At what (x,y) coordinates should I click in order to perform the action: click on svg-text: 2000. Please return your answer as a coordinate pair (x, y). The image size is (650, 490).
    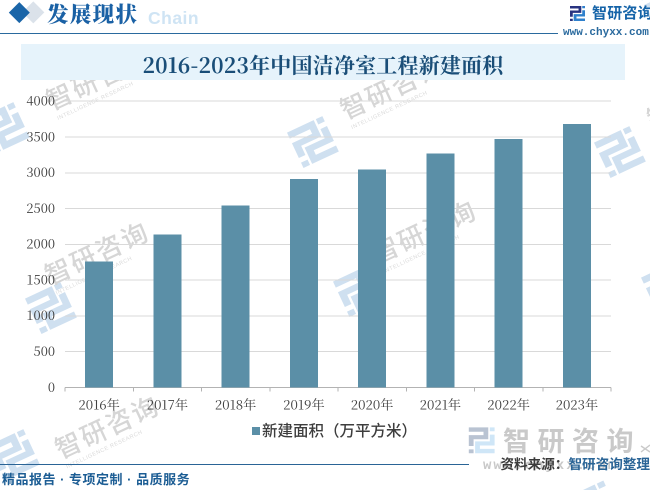
    Looking at the image, I should click on (40, 243).